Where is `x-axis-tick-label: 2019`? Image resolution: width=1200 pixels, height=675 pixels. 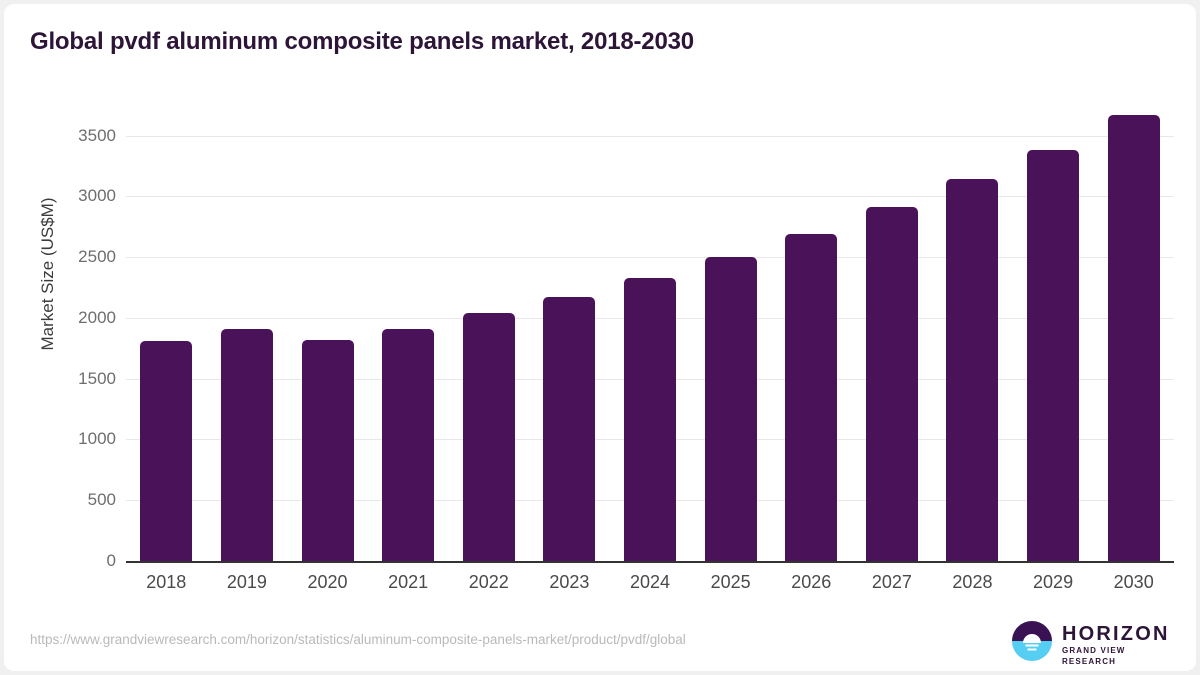
x-axis-tick-label: 2019 is located at coordinates (246, 582).